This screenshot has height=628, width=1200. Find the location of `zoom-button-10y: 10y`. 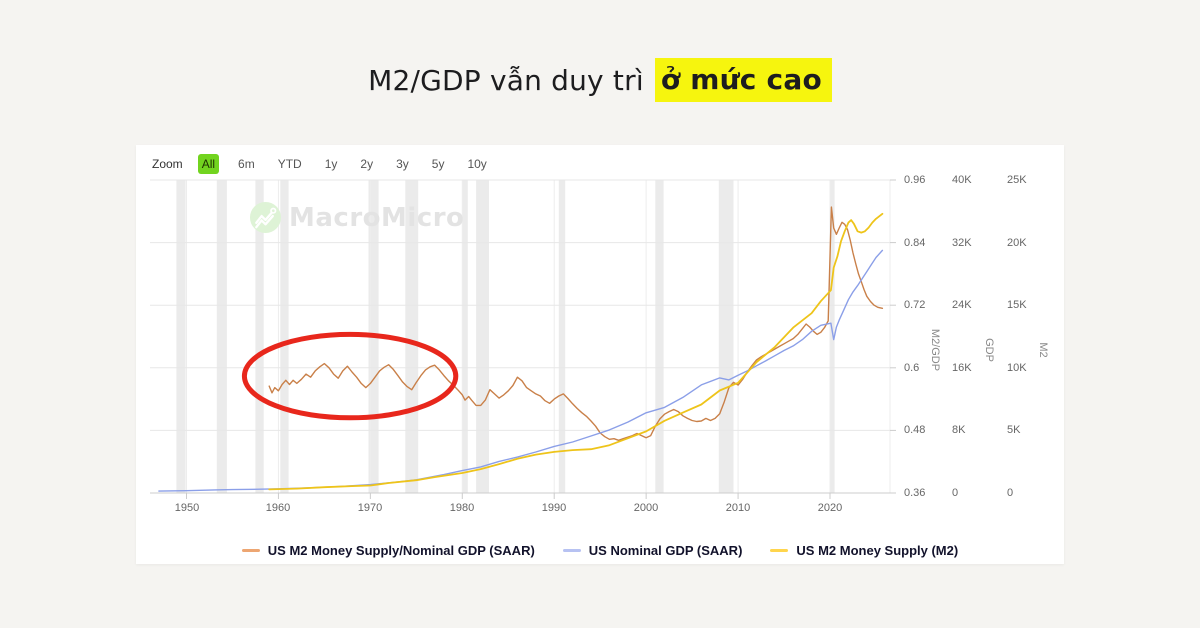

zoom-button-10y: 10y is located at coordinates (476, 164).